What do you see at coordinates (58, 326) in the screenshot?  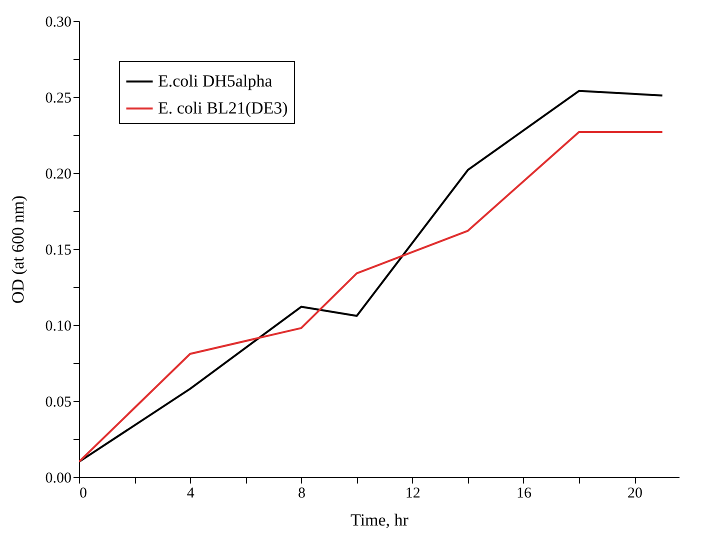 I see `y-tick-label: 0.10` at bounding box center [58, 326].